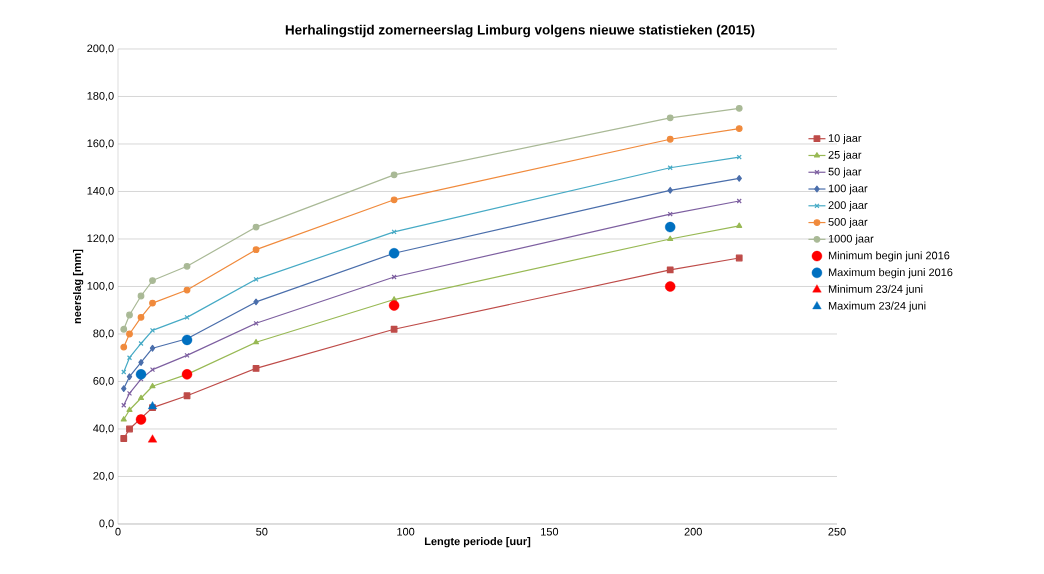  Describe the element at coordinates (889, 256) in the screenshot. I see `legend-label: Minimum begin juni 2016` at that location.